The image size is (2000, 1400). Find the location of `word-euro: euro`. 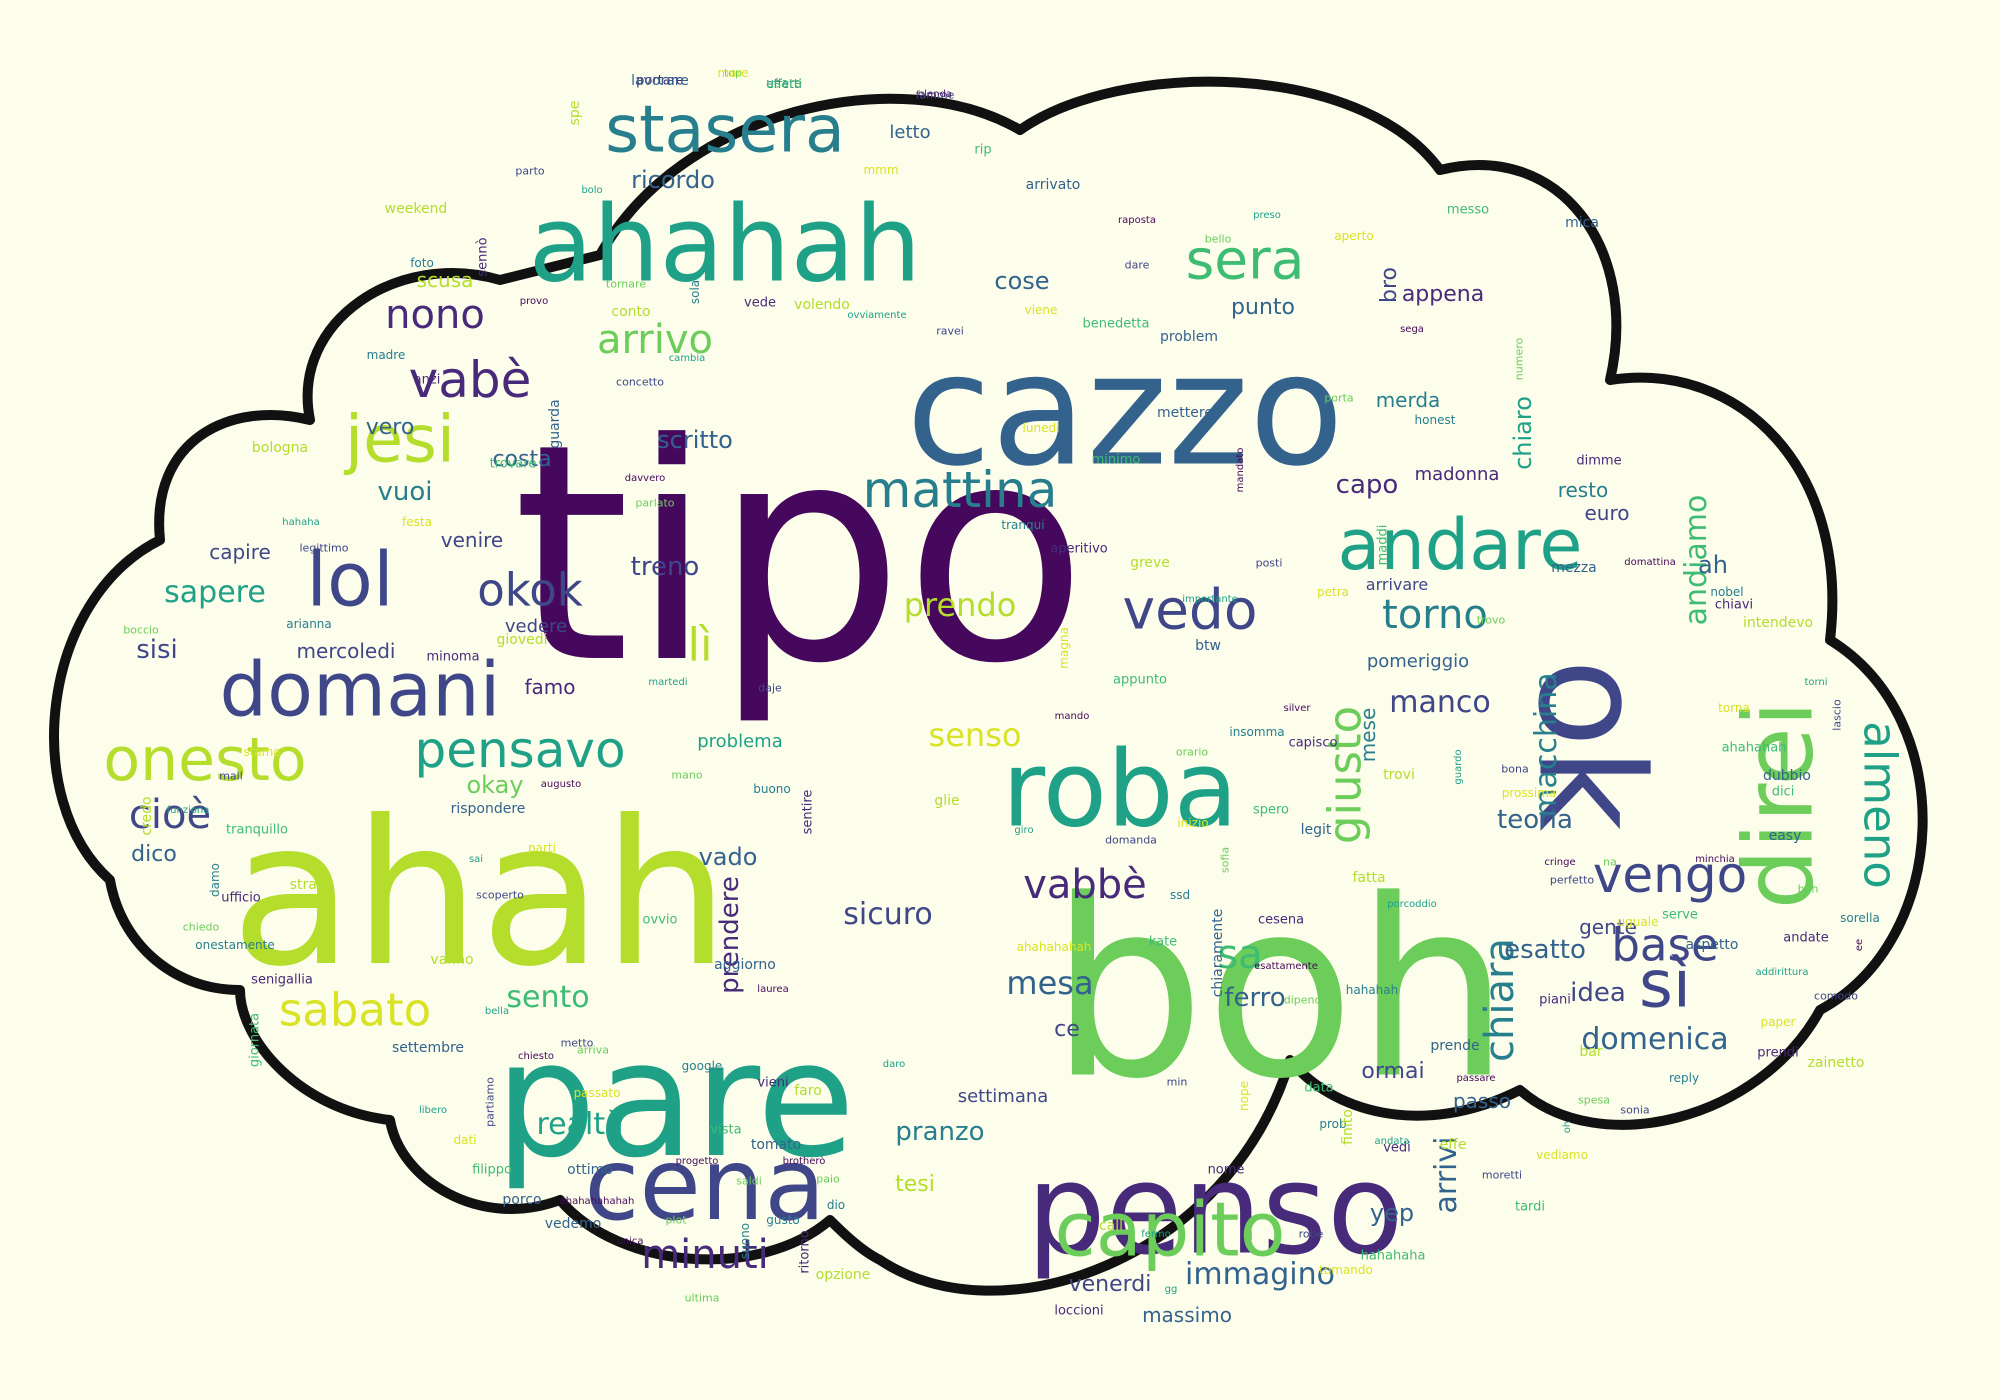

word-euro: euro is located at coordinates (1607, 513).